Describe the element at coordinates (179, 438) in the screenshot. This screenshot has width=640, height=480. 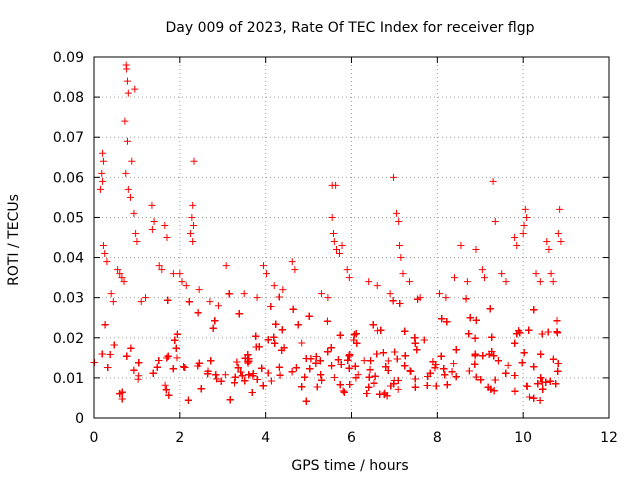
I see `x-tick-label: 2` at that location.